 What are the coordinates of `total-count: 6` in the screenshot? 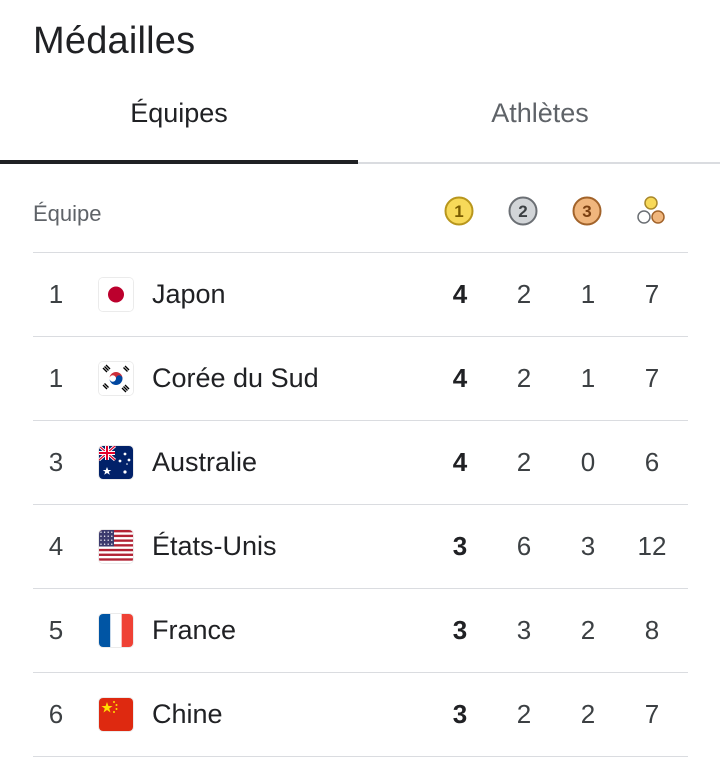 It's located at (652, 462).